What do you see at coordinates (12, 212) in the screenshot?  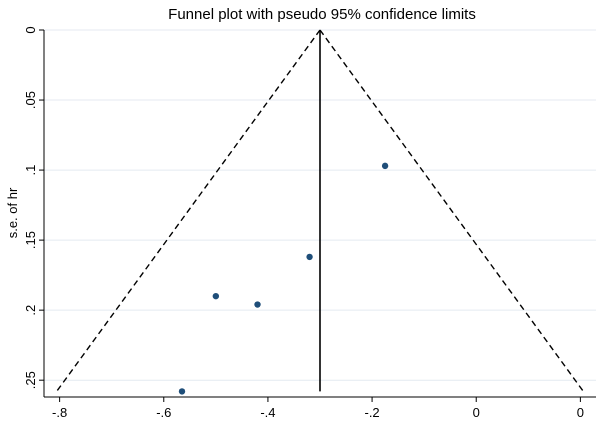 I see `y-axis-title: s.e. of hr` at bounding box center [12, 212].